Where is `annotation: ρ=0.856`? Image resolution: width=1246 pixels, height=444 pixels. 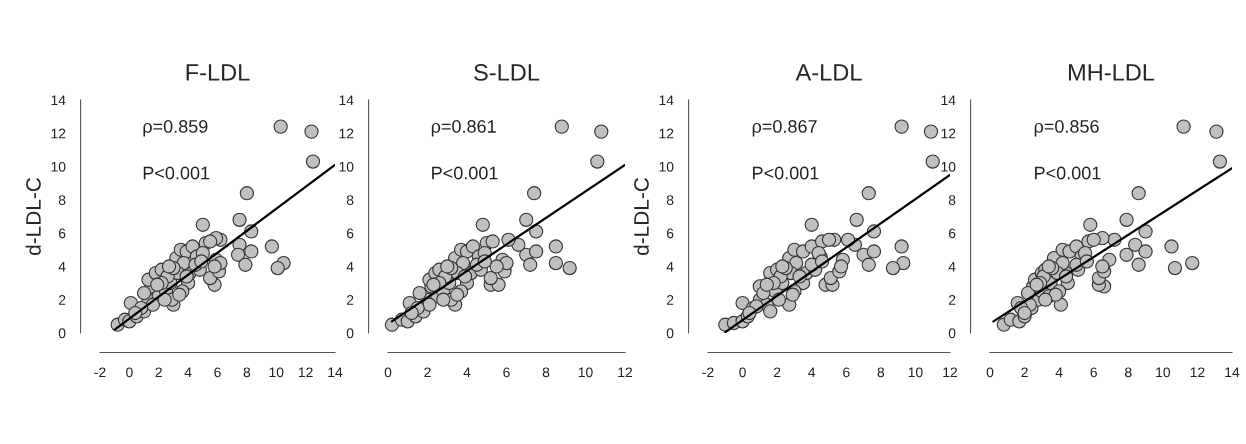 annotation: ρ=0.856 is located at coordinates (1066, 128).